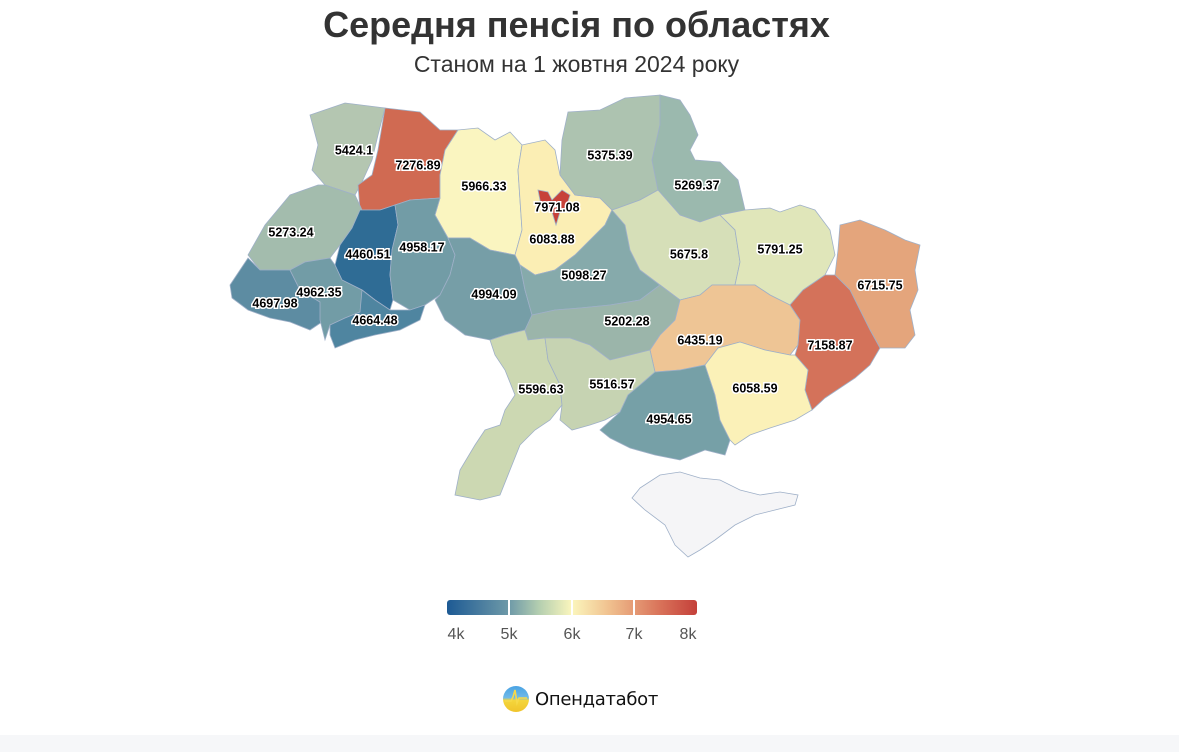 The height and width of the screenshot is (752, 1179). Describe the element at coordinates (698, 158) in the screenshot. I see `region-sumy` at that location.